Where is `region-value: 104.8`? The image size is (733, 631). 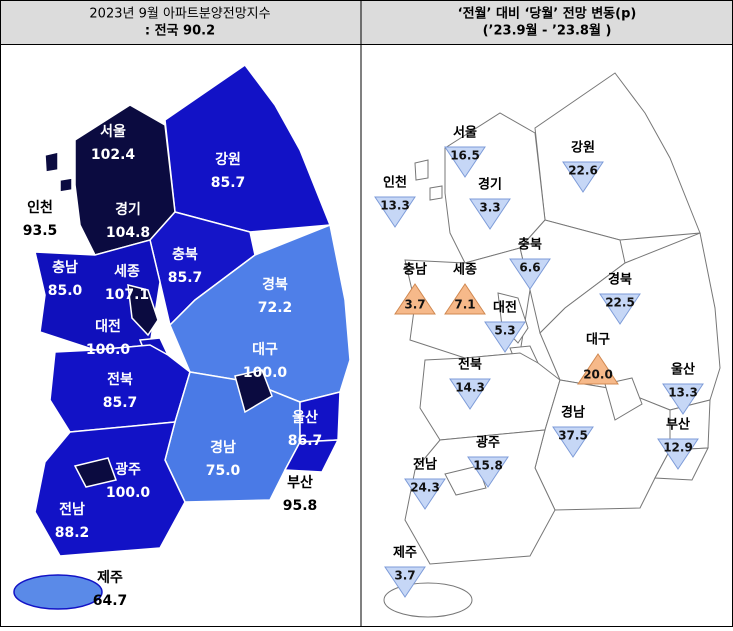 region-value: 104.8 is located at coordinates (128, 233).